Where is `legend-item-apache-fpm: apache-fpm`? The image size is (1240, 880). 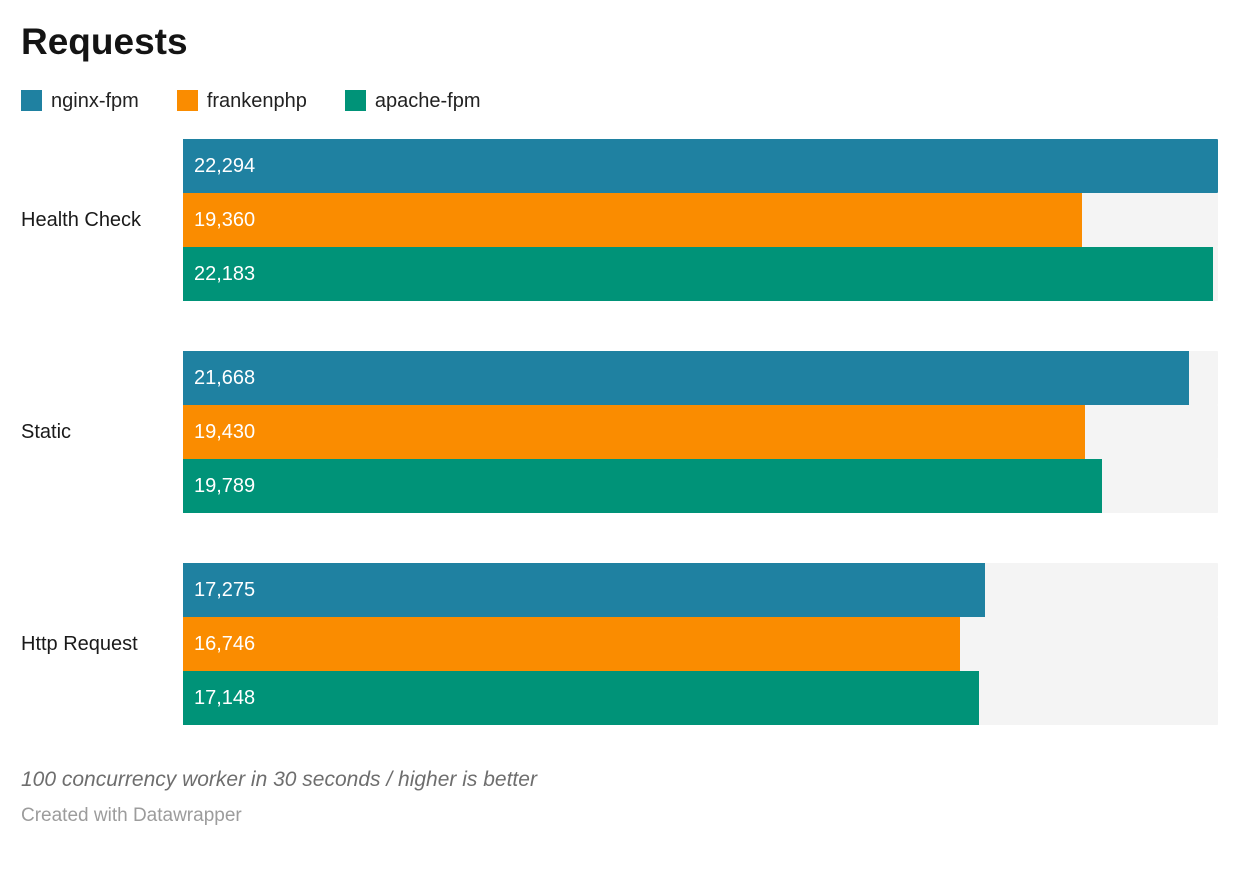
legend-item-apache-fpm: apache-fpm is located at coordinates (412, 100).